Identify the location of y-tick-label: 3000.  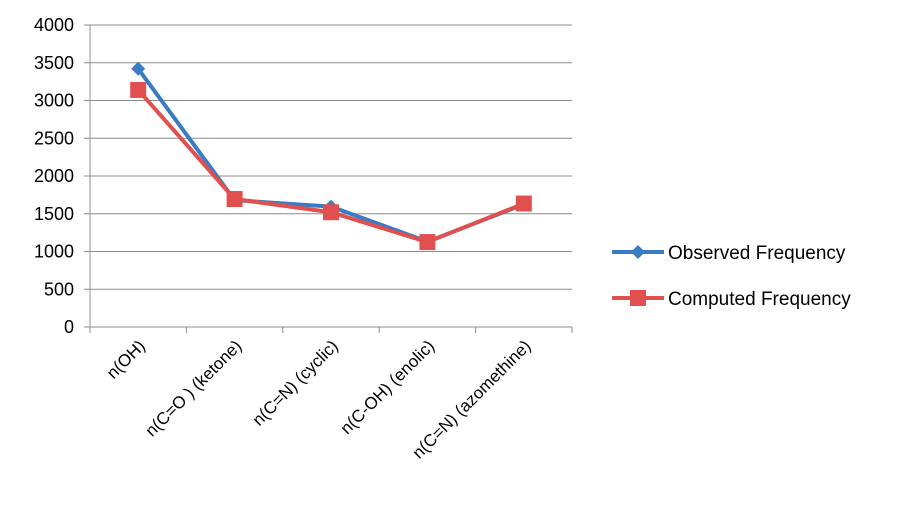
(54, 101).